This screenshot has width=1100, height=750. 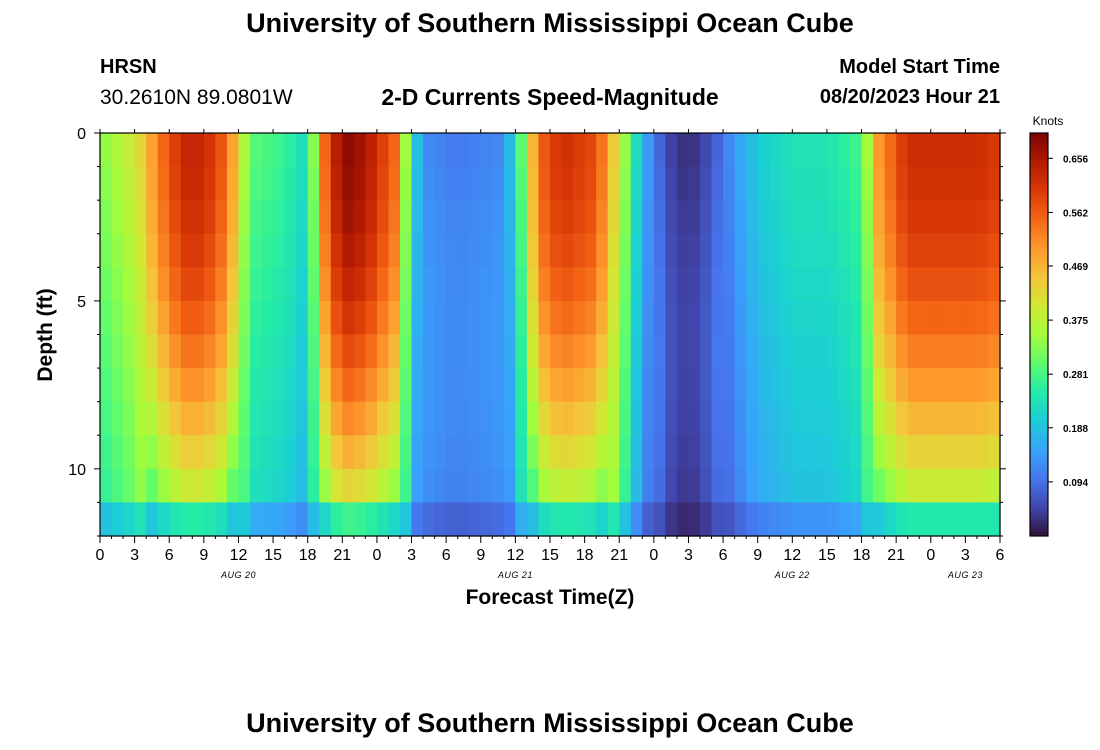 What do you see at coordinates (169, 555) in the screenshot?
I see `x-tick-label: 6` at bounding box center [169, 555].